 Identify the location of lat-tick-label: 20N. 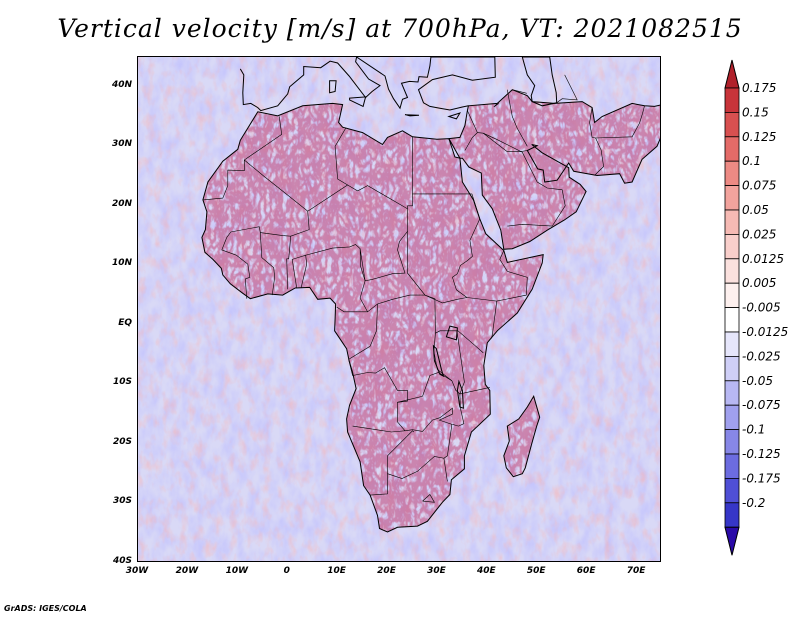
(121, 203).